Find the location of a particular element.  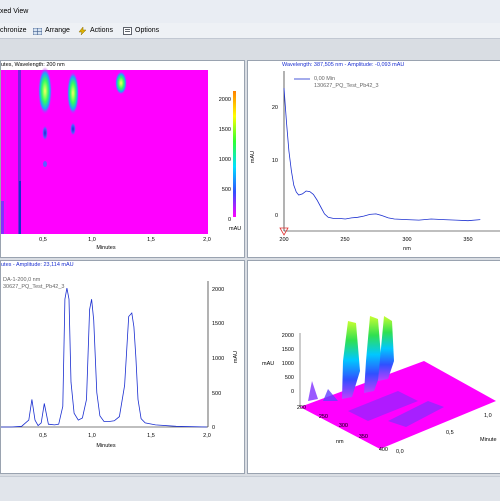

actions-button: Actions is located at coordinates (95, 30).